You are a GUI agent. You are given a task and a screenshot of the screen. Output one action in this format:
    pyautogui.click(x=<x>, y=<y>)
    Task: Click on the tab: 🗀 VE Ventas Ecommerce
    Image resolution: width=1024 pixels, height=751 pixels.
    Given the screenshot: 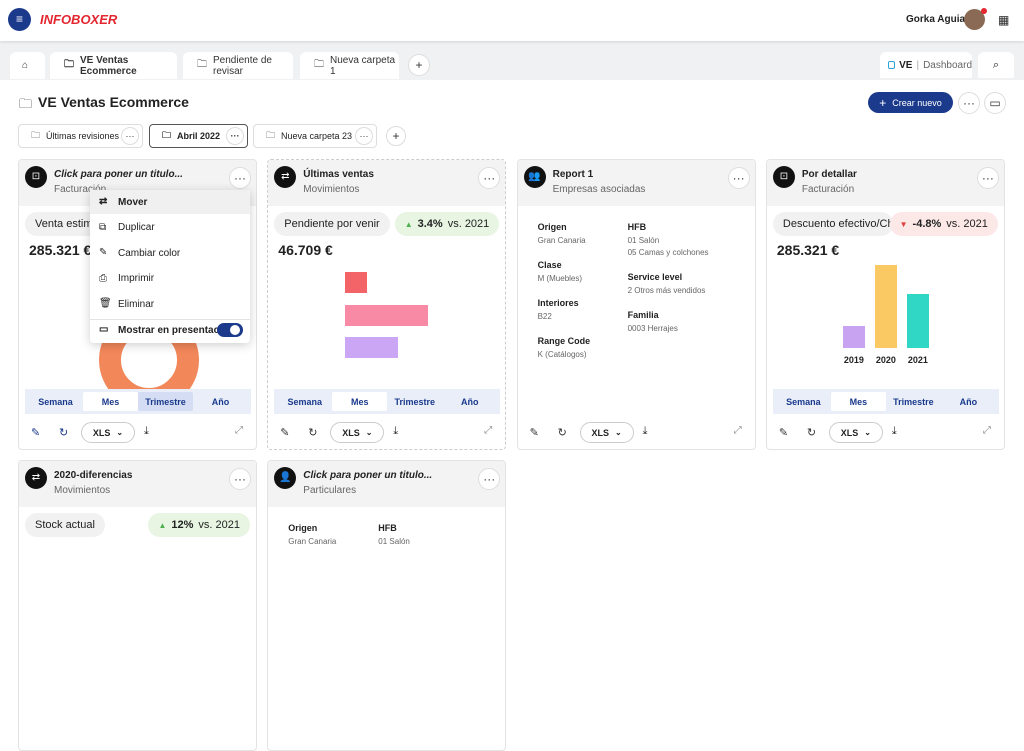 What is the action you would take?
    pyautogui.click(x=113, y=65)
    